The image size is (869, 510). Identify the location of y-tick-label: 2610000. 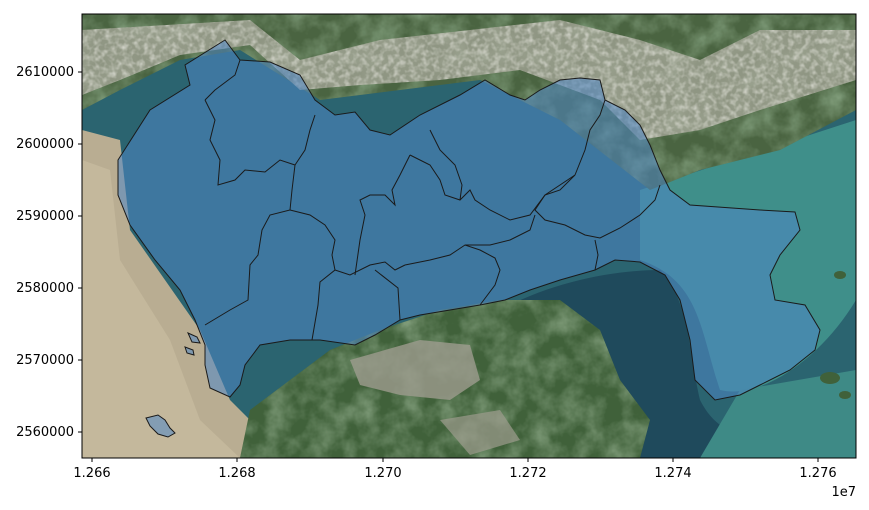
(45, 72).